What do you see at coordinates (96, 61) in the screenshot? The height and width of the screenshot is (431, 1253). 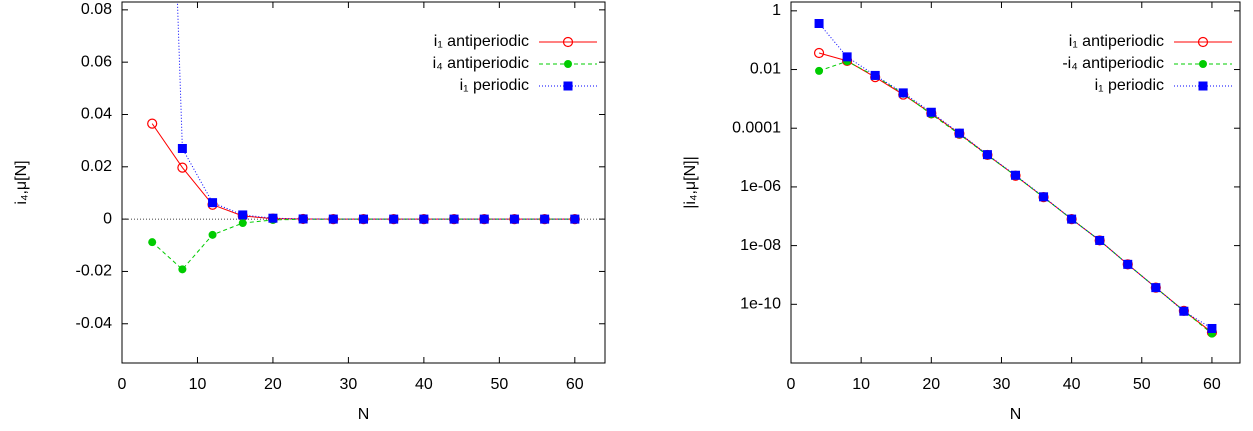 I see `y-tick-label: 0.06` at bounding box center [96, 61].